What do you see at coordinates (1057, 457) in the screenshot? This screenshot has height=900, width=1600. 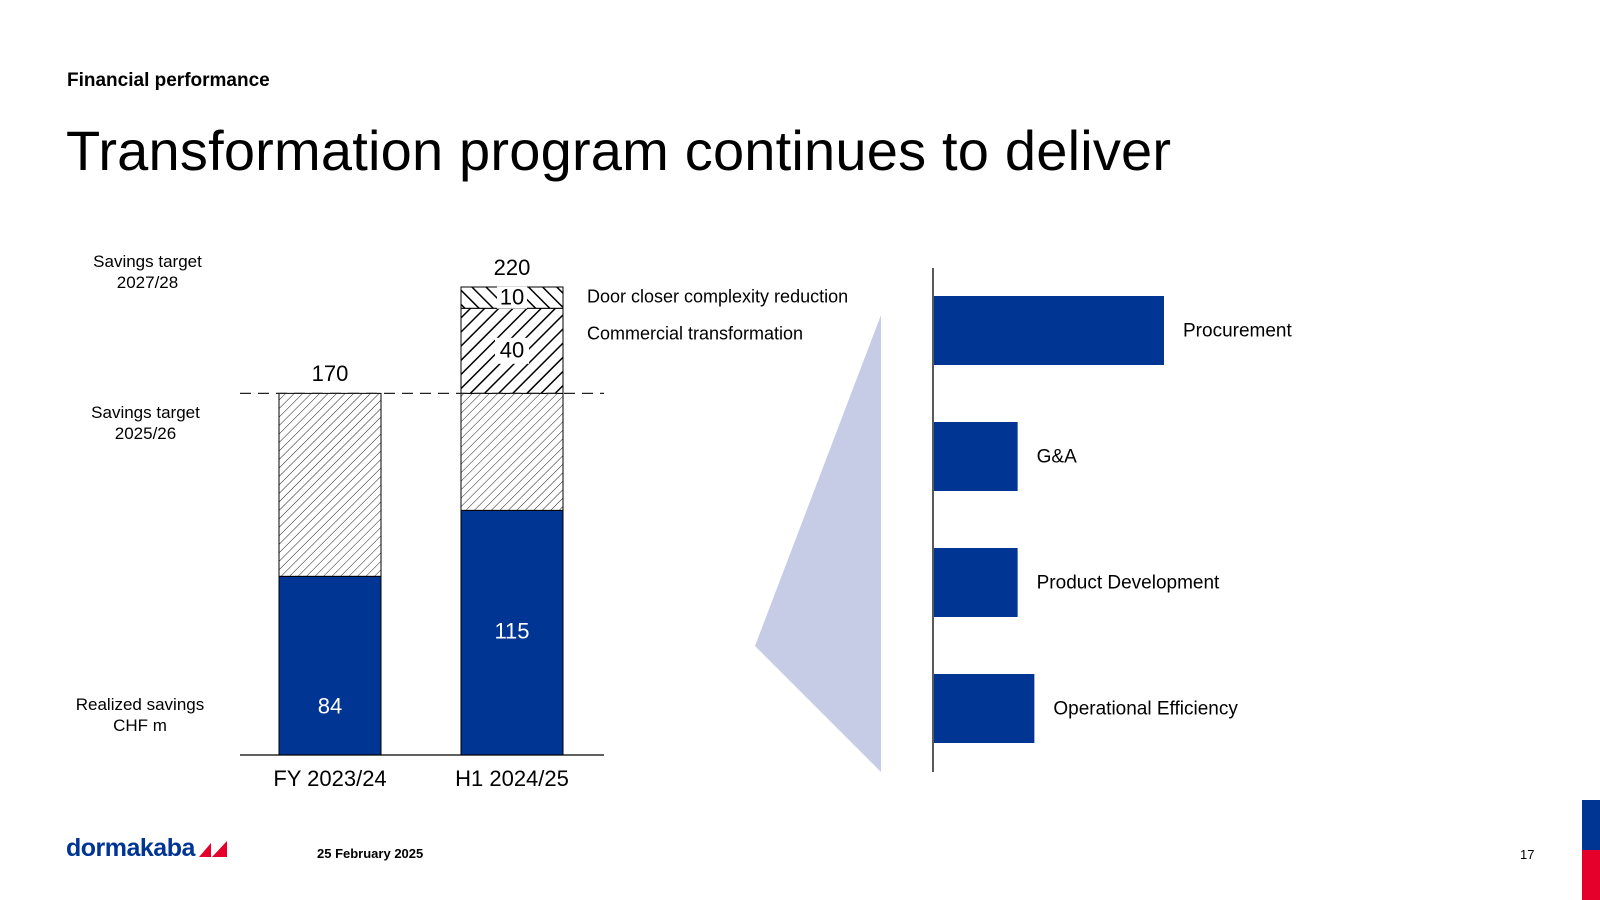 I see `hbar-category-label: G&A` at bounding box center [1057, 457].